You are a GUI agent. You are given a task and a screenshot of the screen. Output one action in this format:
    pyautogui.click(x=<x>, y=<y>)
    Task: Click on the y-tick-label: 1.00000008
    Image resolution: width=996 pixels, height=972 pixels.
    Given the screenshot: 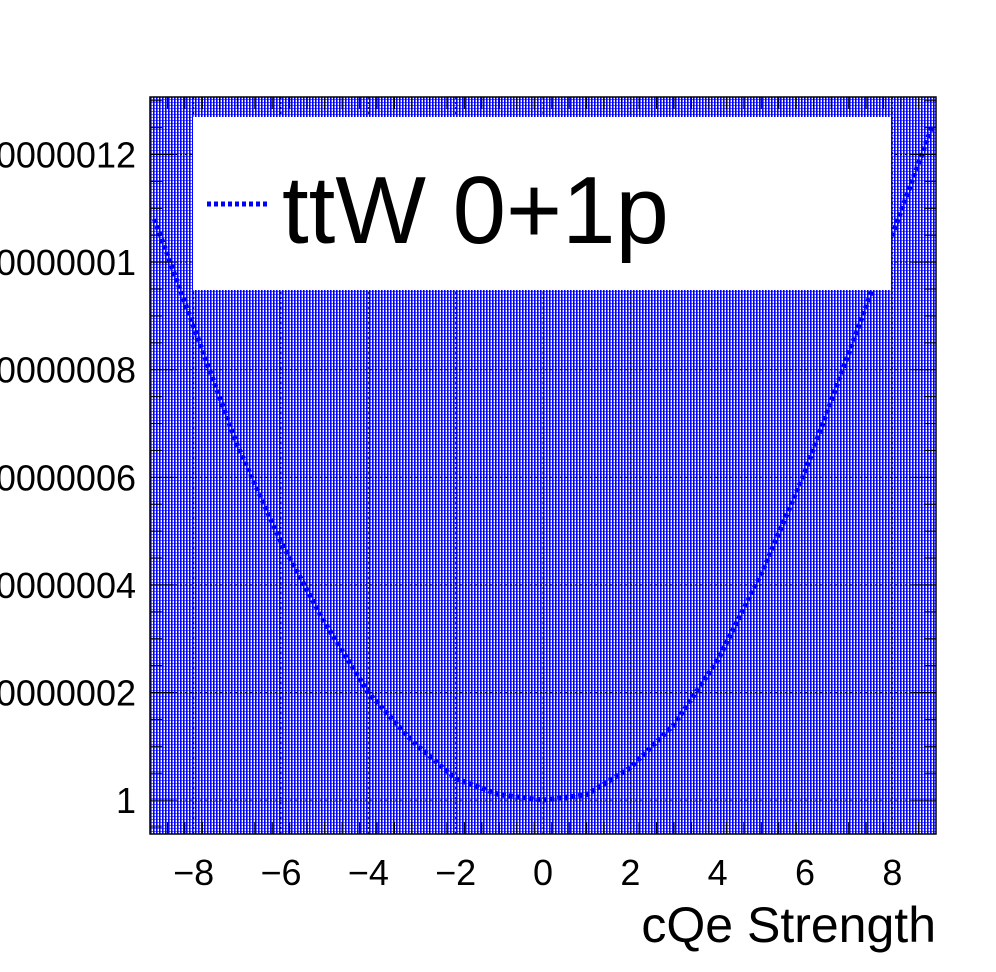 What is the action you would take?
    pyautogui.click(x=68, y=370)
    